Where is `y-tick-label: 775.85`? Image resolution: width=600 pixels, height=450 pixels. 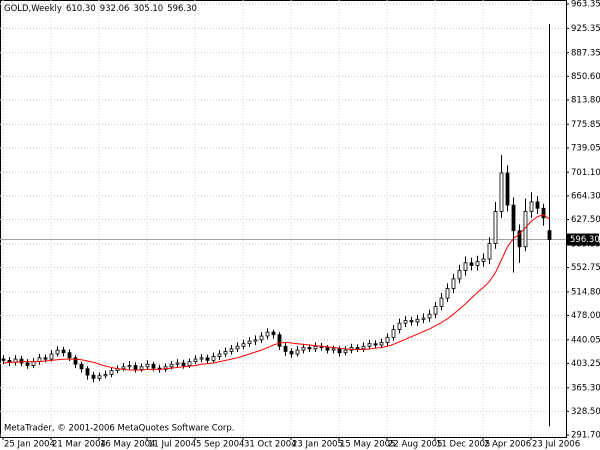 y-tick-label: 775.85 is located at coordinates (585, 125).